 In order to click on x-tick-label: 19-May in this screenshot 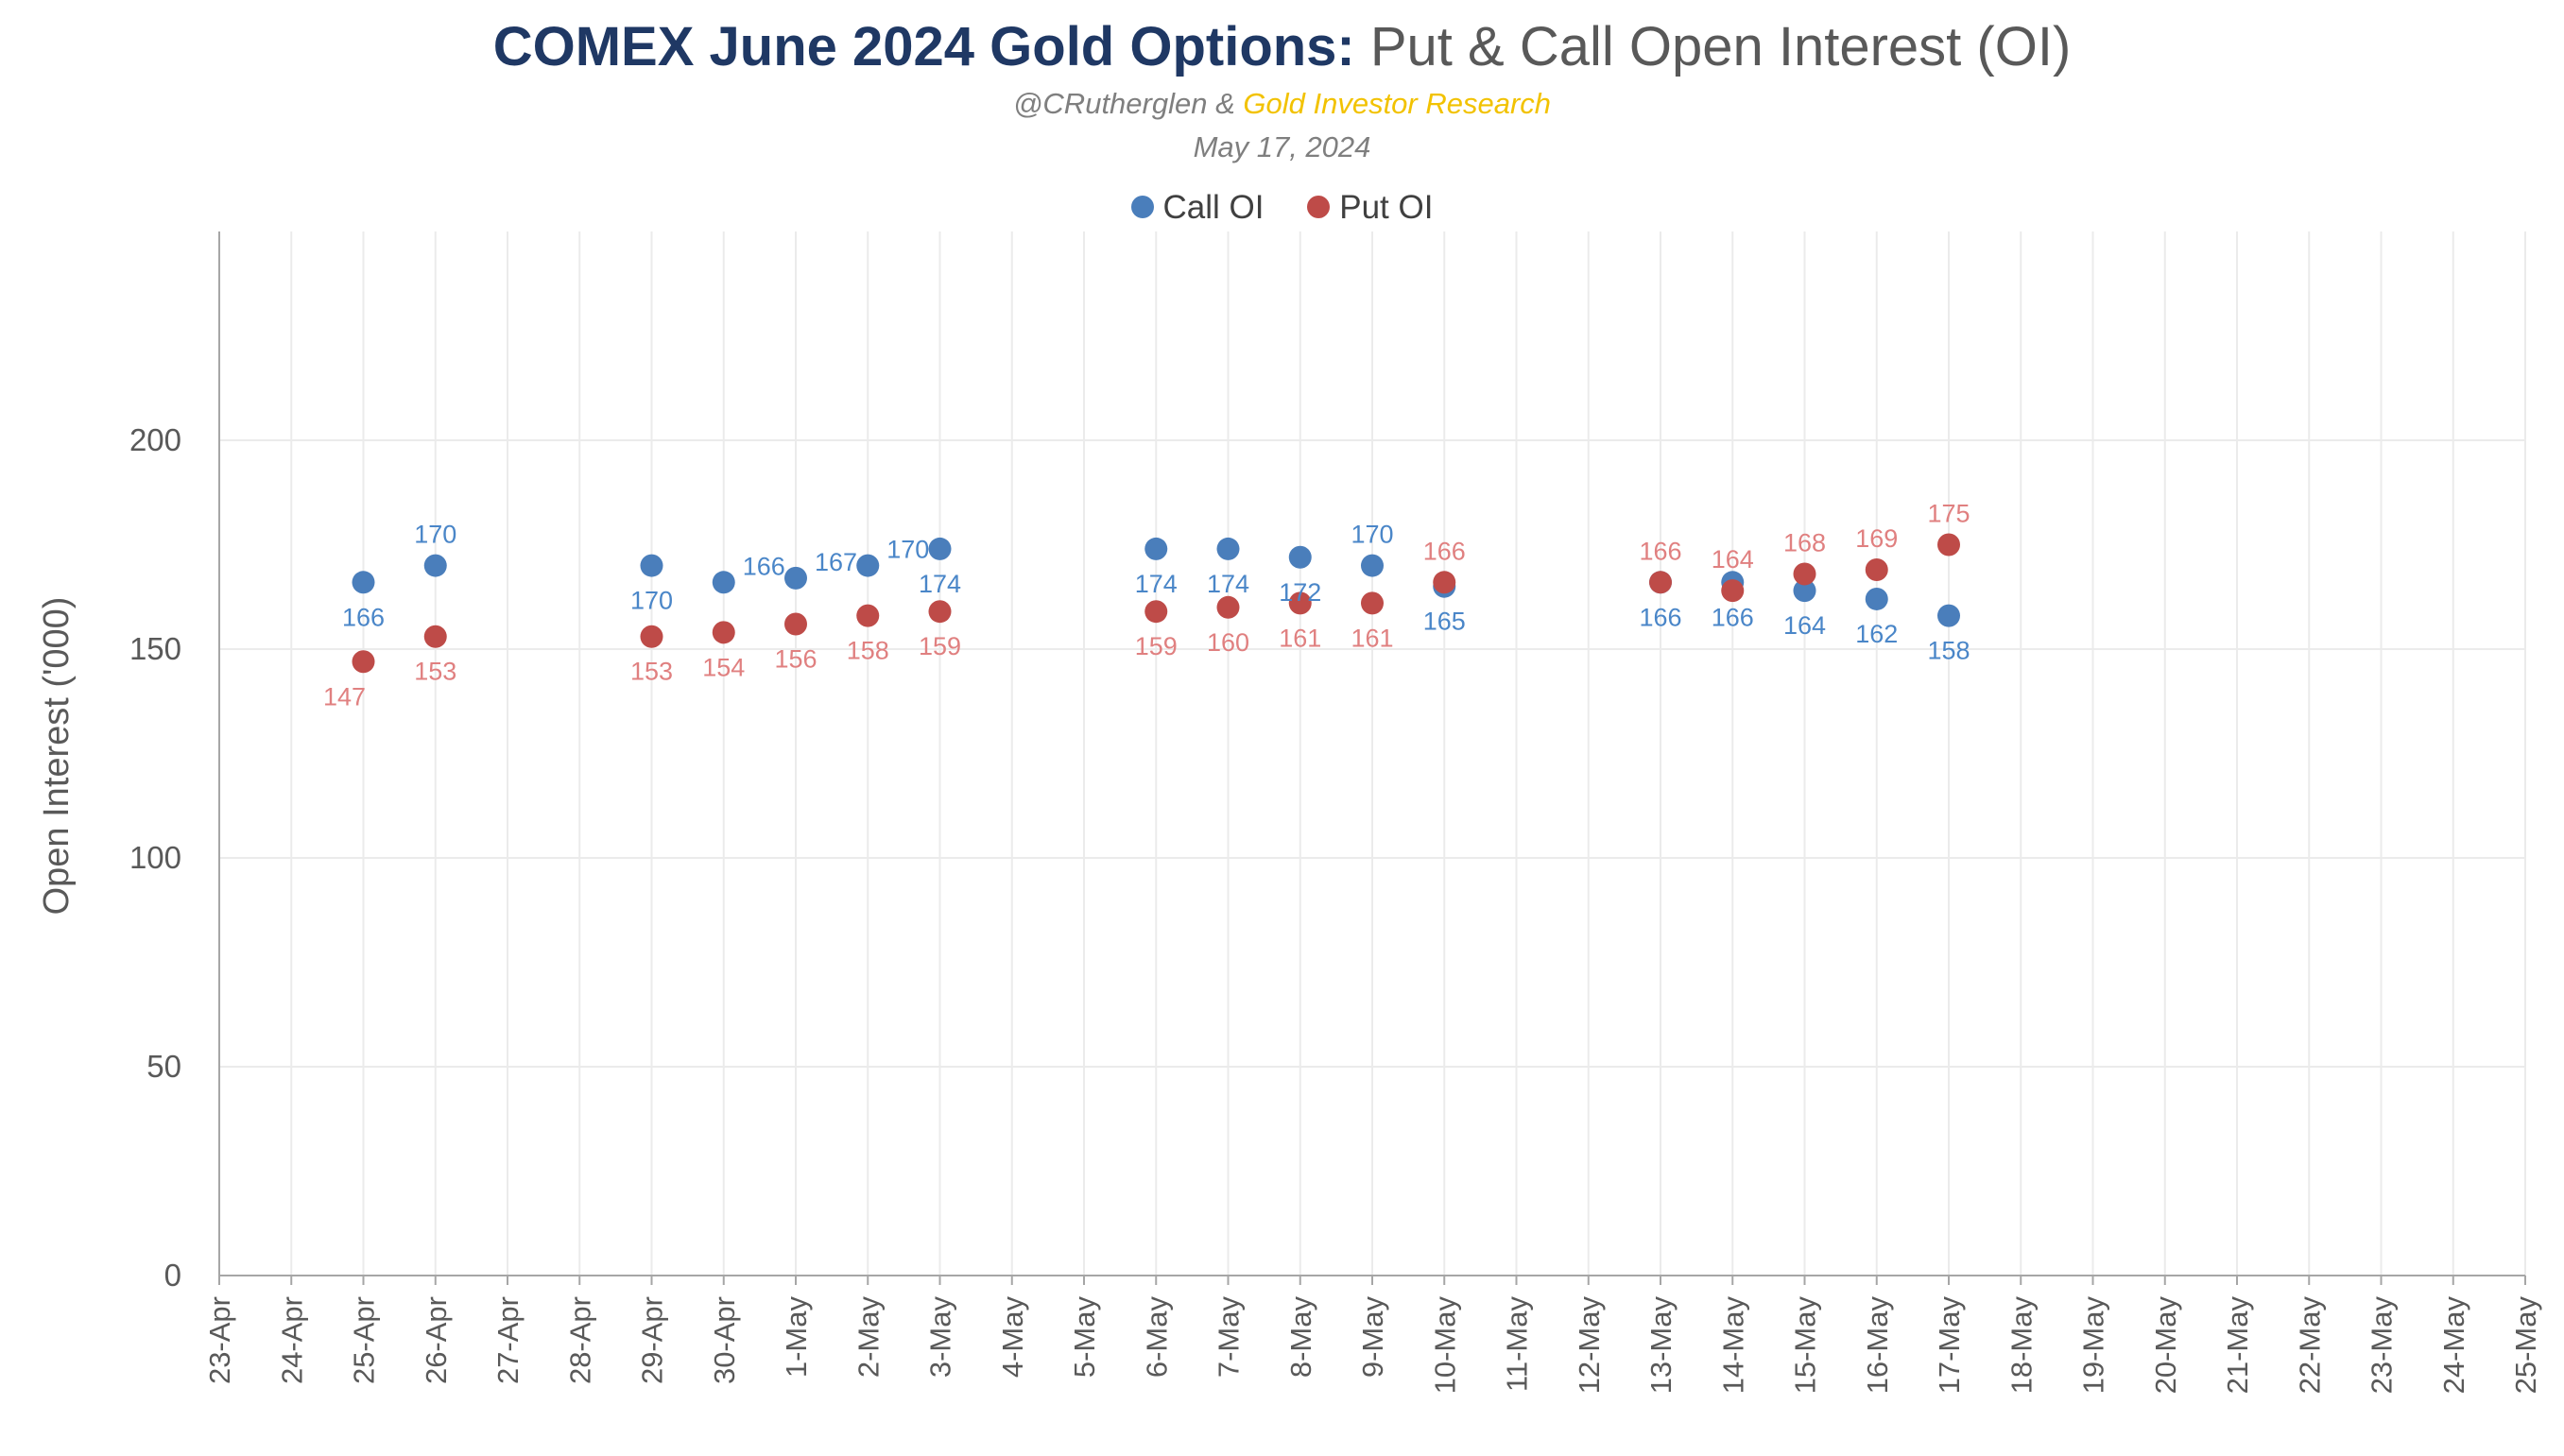, I will do `click(2093, 1345)`.